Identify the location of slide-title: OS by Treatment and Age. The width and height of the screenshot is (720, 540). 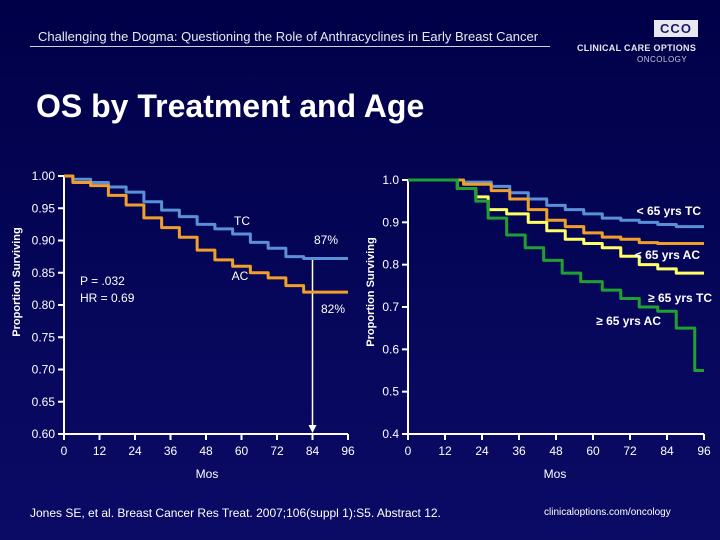
(230, 106).